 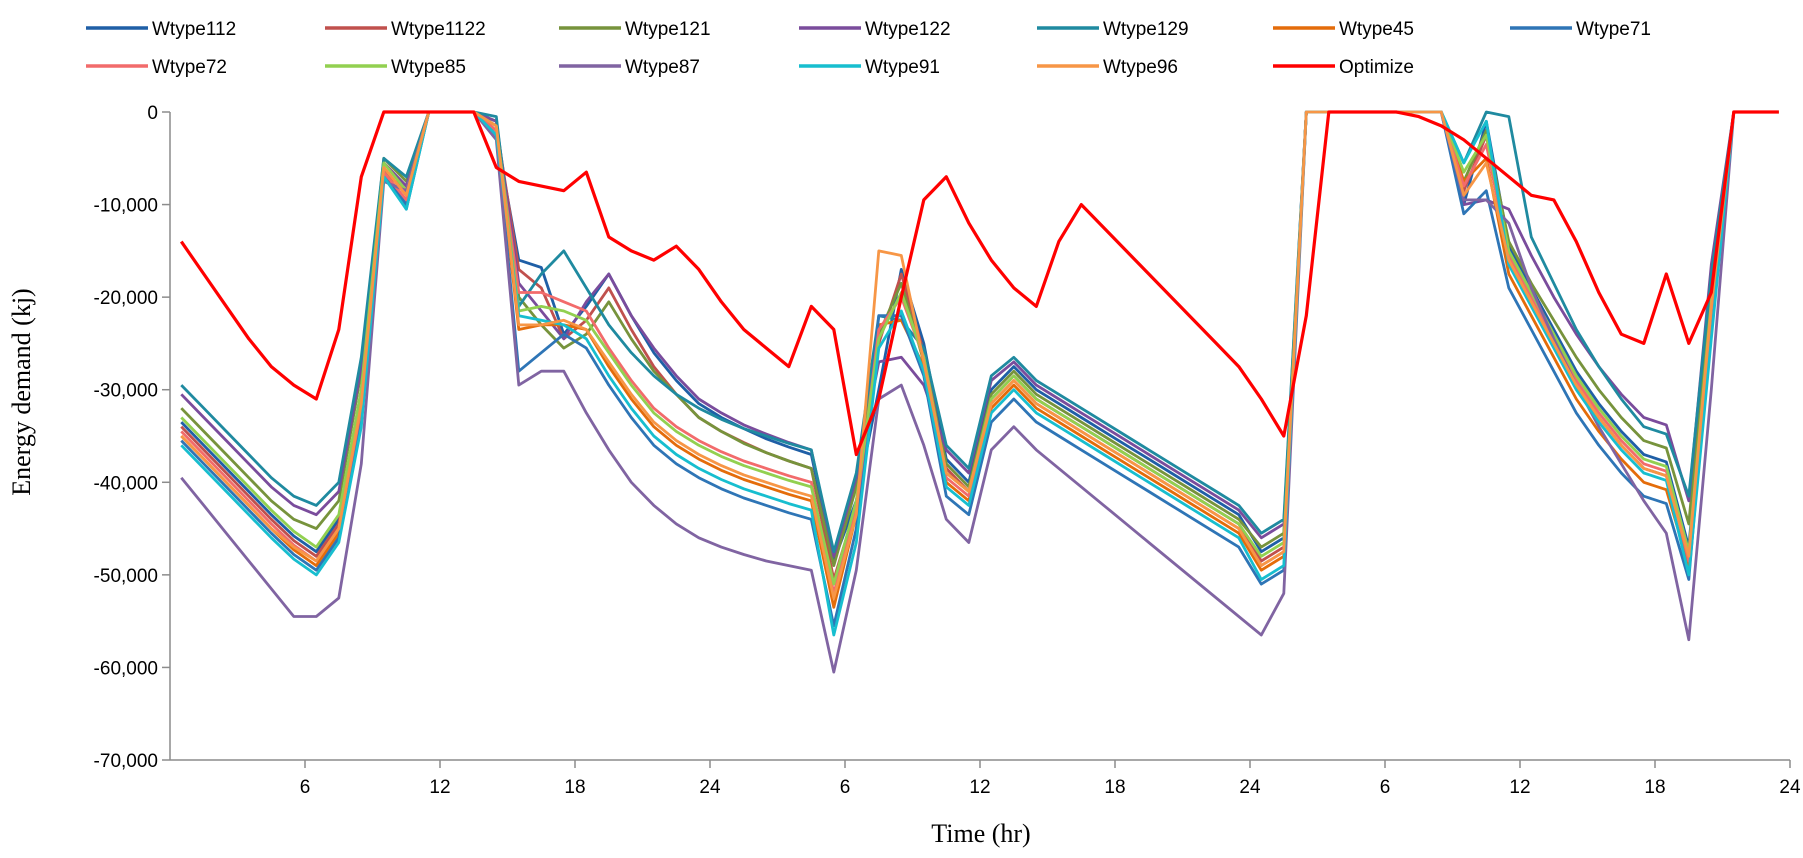 I want to click on legend-item-wtype72: Wtype72, so click(x=156, y=67).